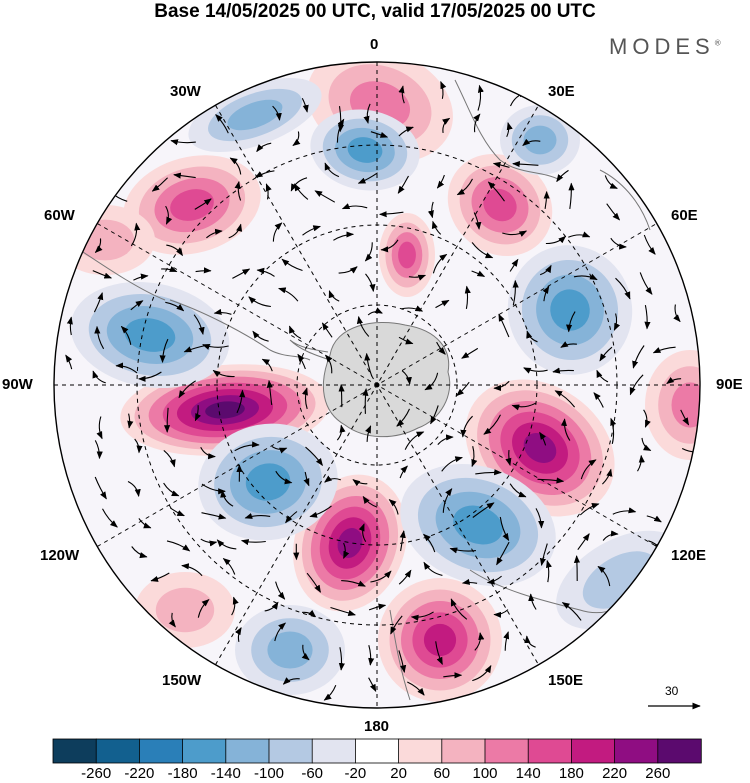  Describe the element at coordinates (59, 215) in the screenshot. I see `lon-label-60w: 60W` at that location.